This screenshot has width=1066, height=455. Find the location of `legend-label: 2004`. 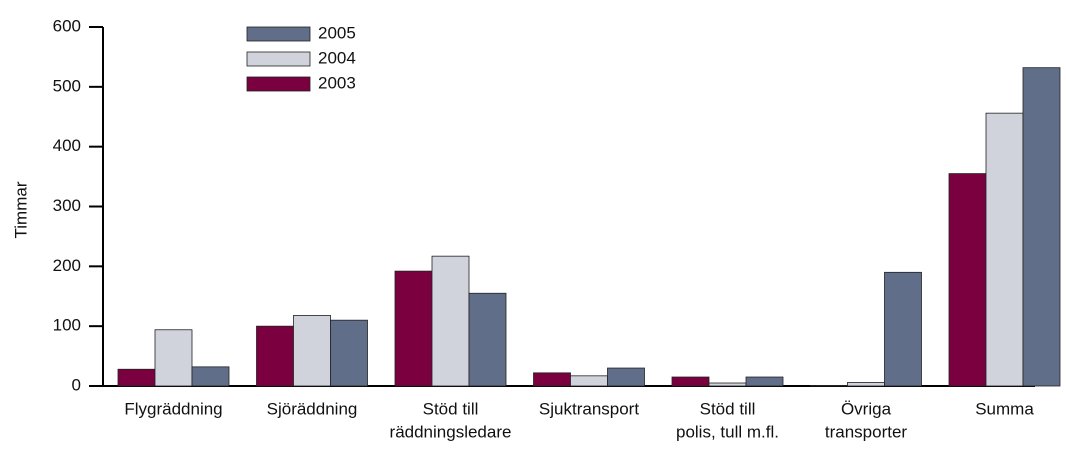

legend-label: 2004 is located at coordinates (337, 57).